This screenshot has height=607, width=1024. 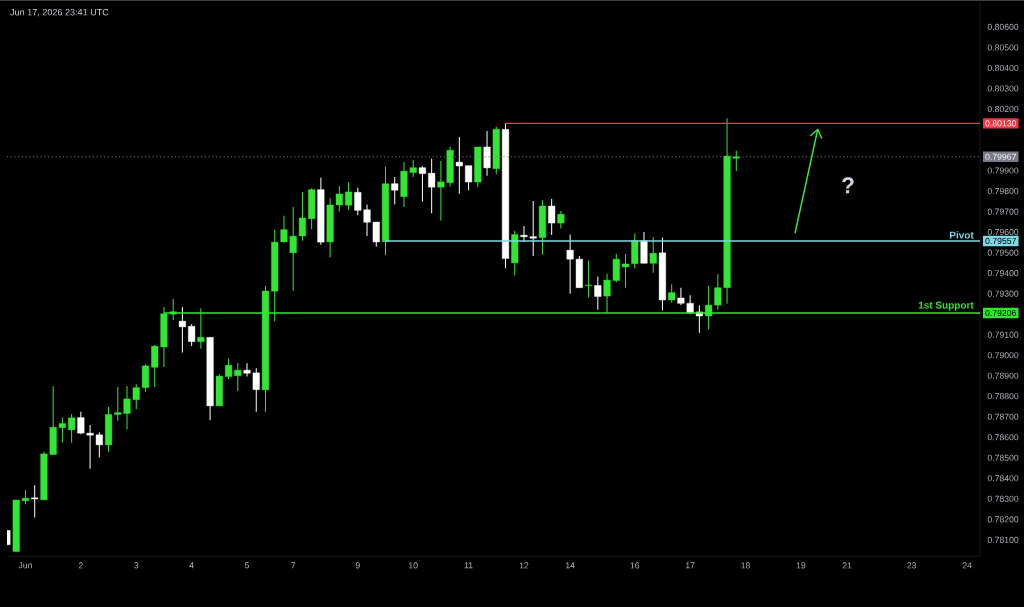 What do you see at coordinates (967, 565) in the screenshot?
I see `x-tick-label: 24` at bounding box center [967, 565].